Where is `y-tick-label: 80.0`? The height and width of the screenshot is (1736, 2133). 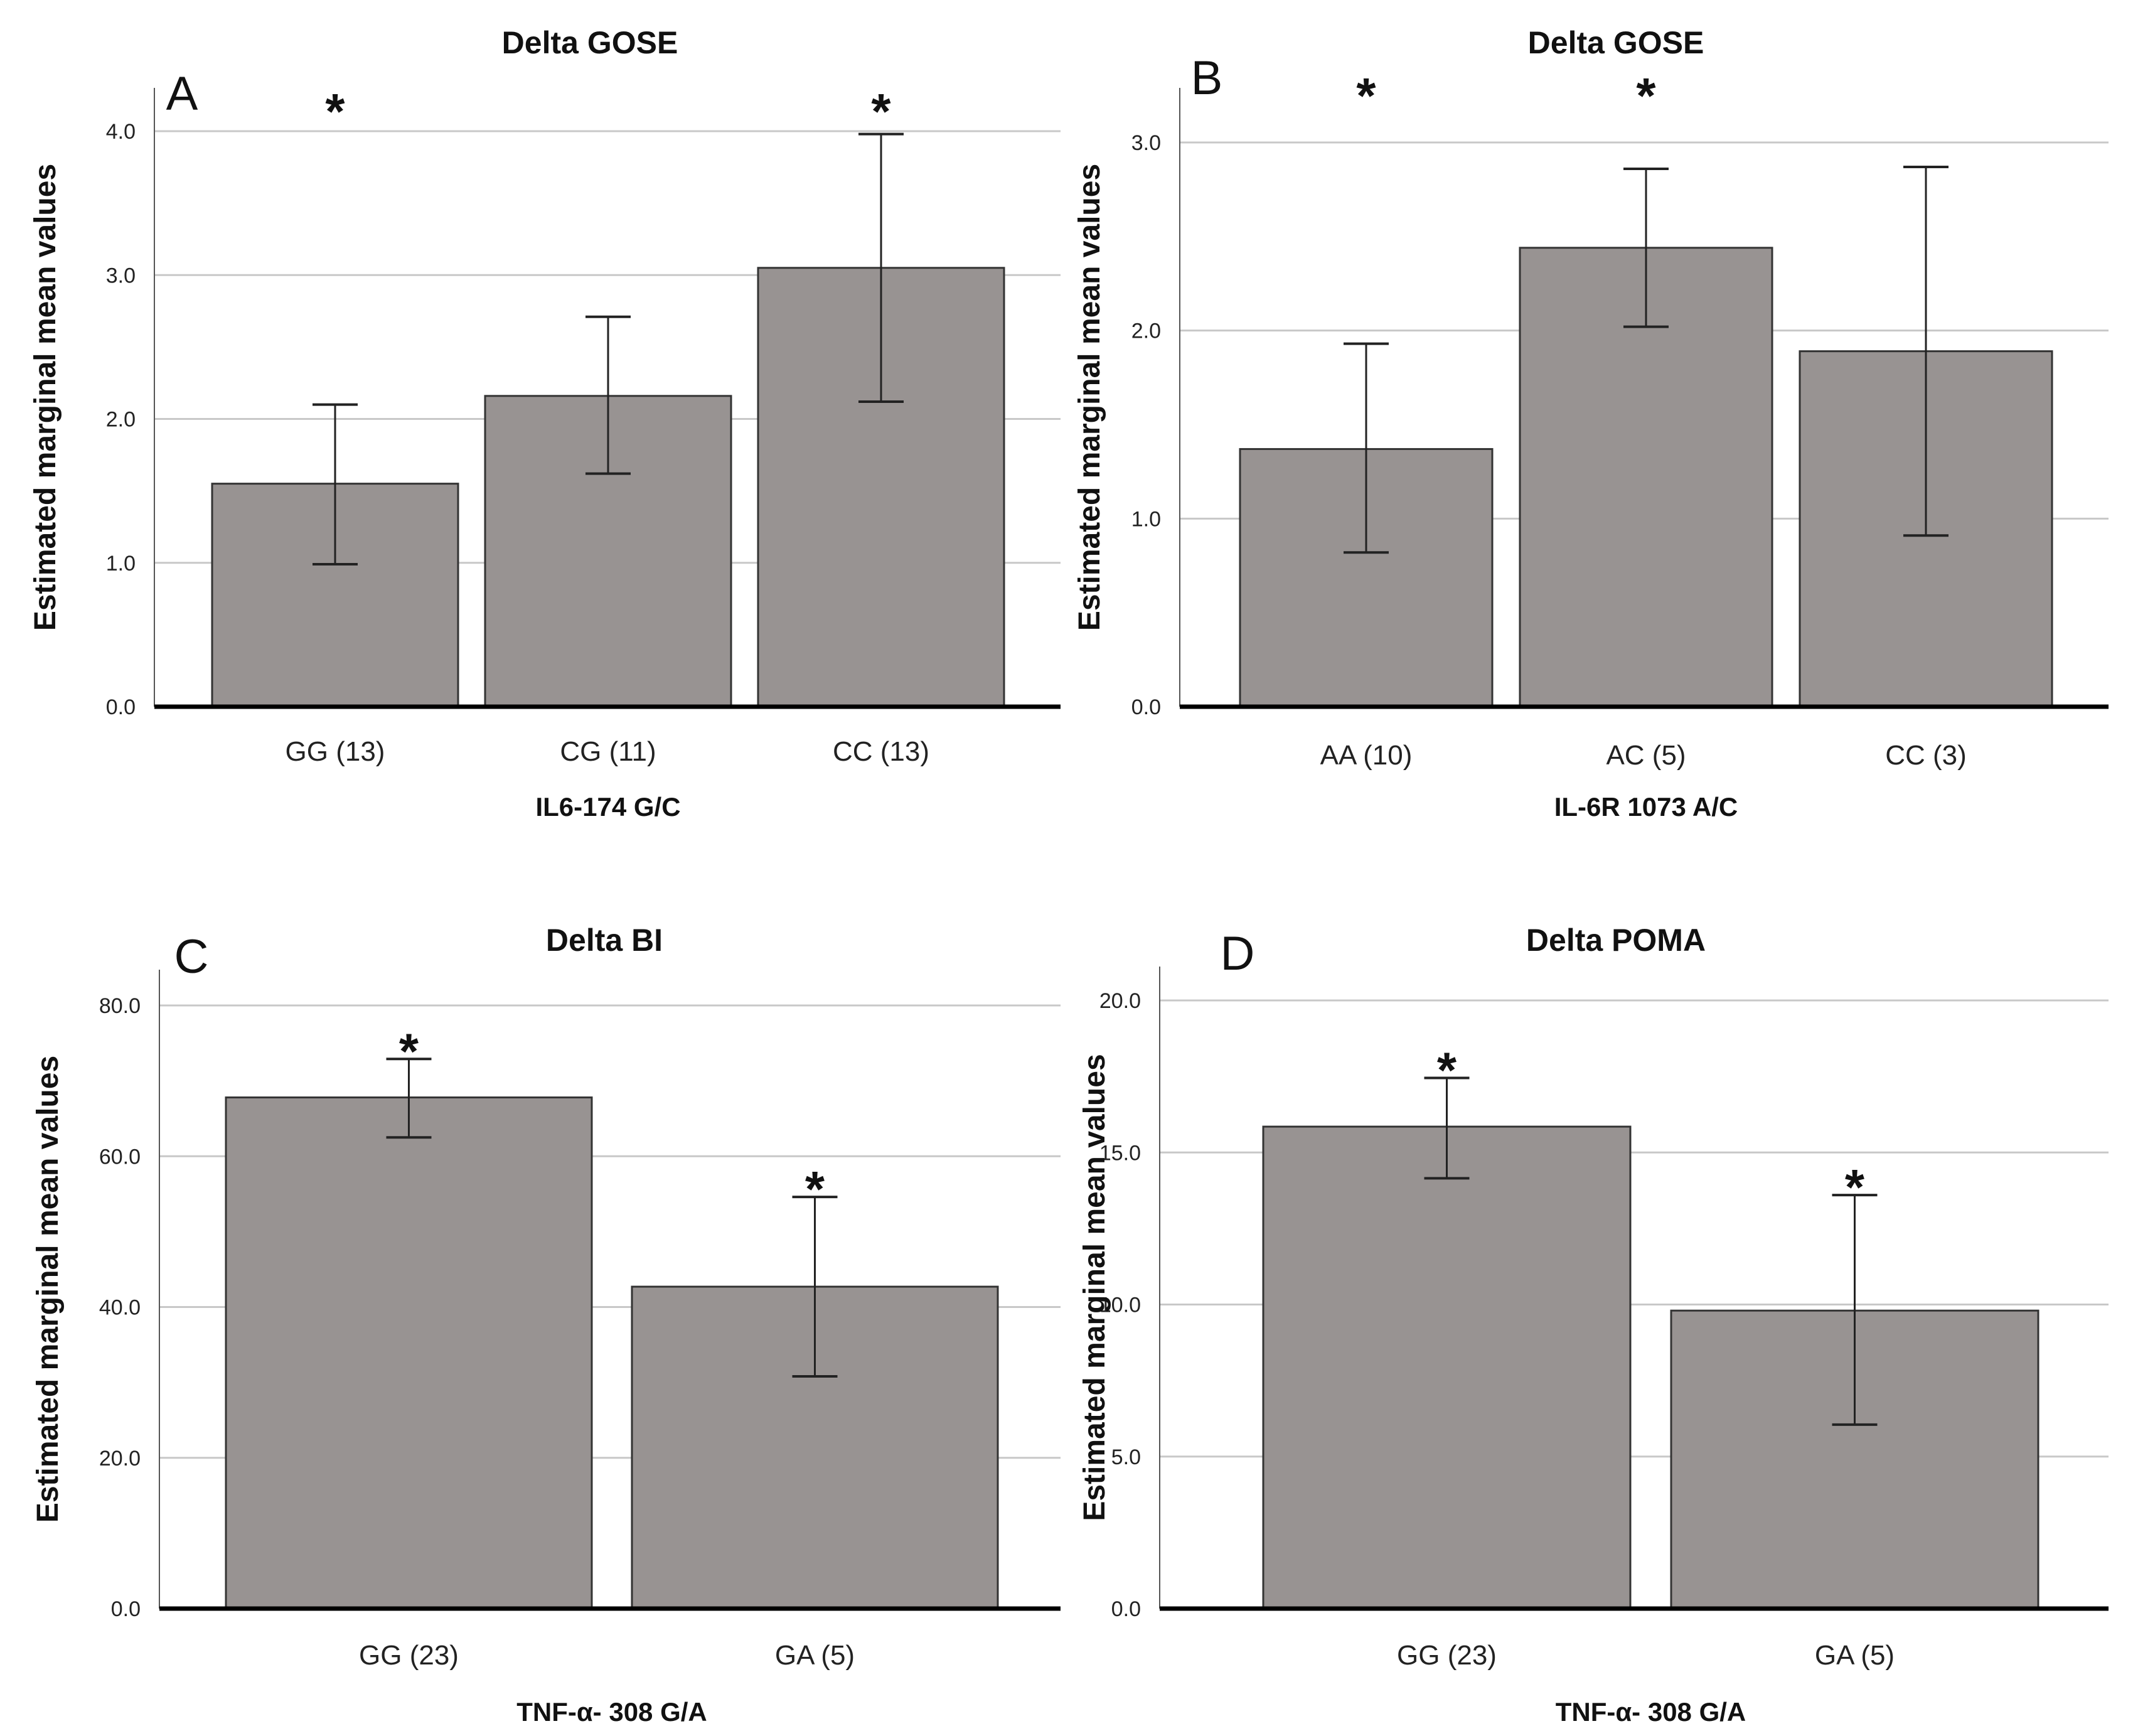
y-tick-label: 80.0 is located at coordinates (120, 1006).